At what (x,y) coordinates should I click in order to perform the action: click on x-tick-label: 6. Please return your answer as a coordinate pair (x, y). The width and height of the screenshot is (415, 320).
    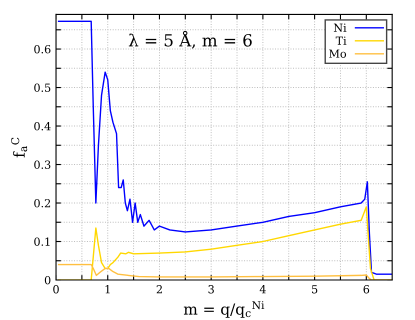
    Looking at the image, I should click on (367, 289).